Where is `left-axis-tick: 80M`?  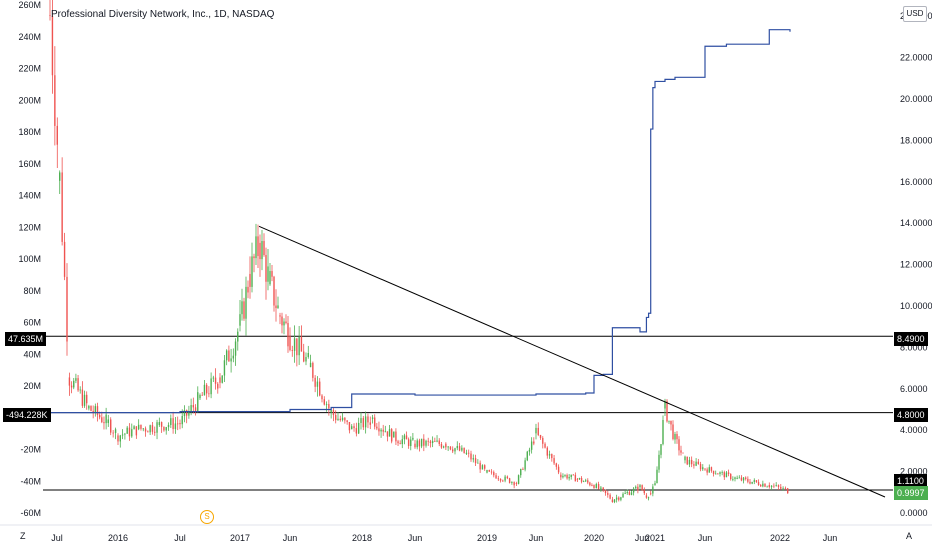 left-axis-tick: 80M is located at coordinates (32, 291).